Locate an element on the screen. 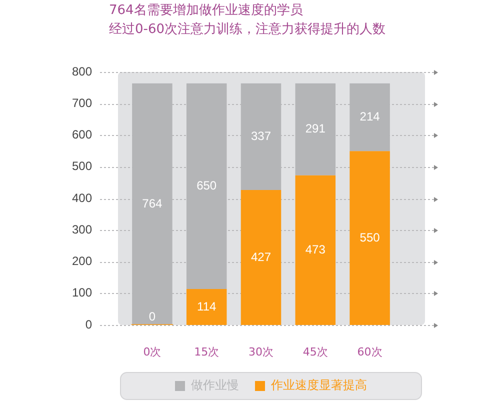 This screenshot has height=414, width=492. x-tick-label: 45次 is located at coordinates (315, 351).